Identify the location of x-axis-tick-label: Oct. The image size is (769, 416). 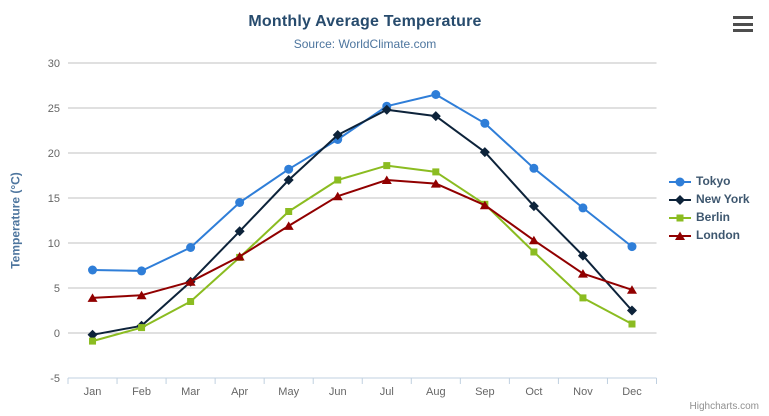
(533, 392).